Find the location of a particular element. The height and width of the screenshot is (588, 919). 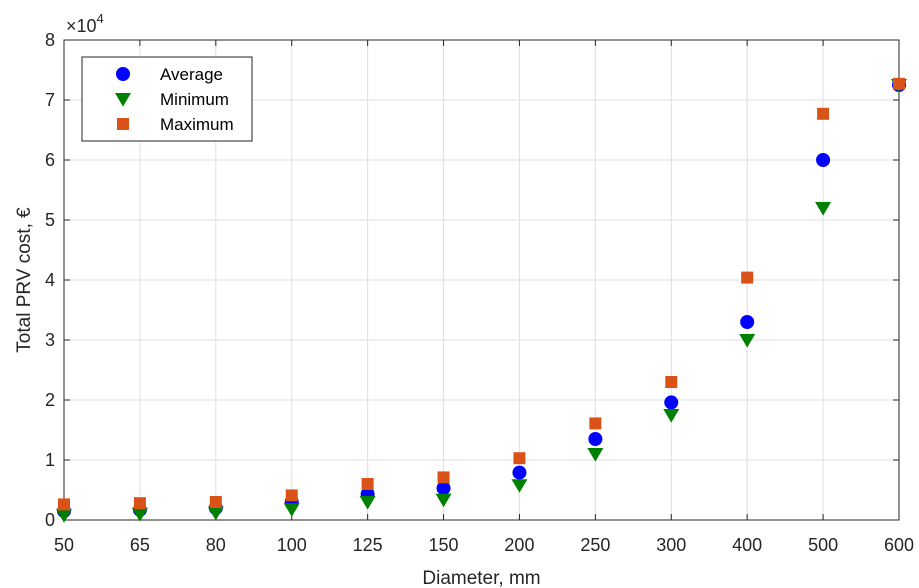

y-exponent-base: ×10 is located at coordinates (81, 26).